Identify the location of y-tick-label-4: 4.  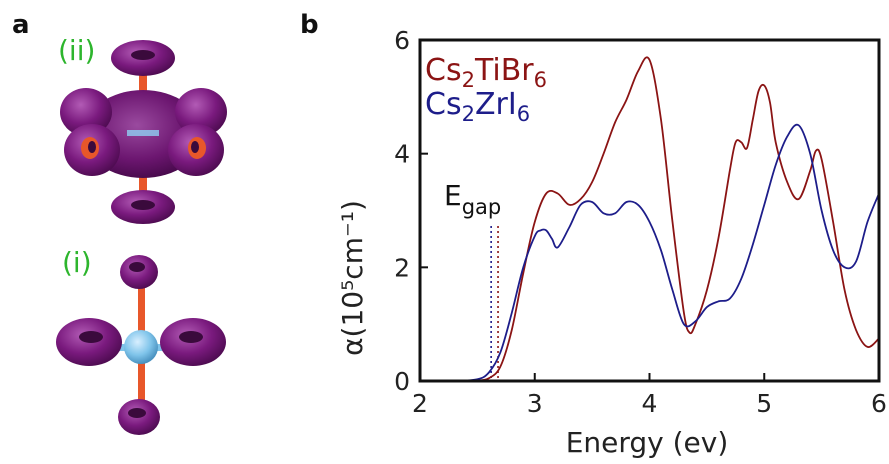
(402, 154).